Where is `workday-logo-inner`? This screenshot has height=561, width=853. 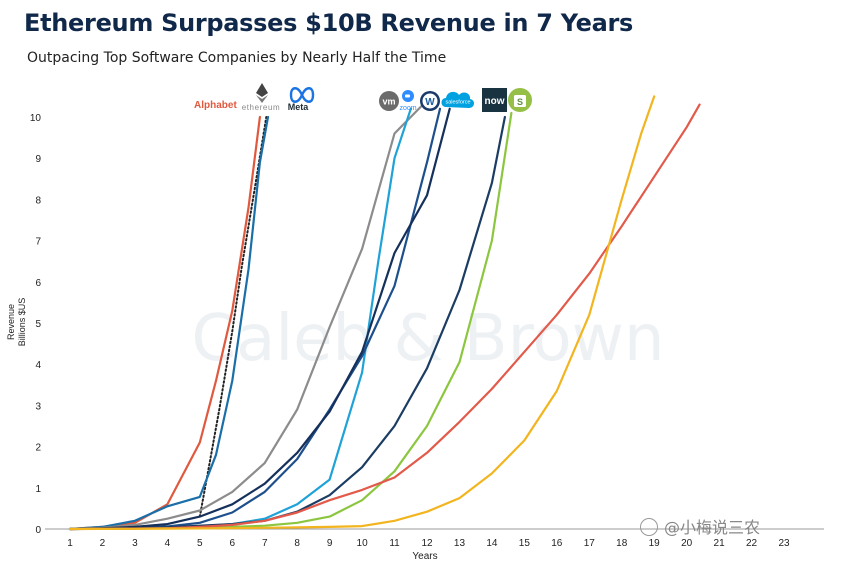
workday-logo-inner is located at coordinates (430, 101).